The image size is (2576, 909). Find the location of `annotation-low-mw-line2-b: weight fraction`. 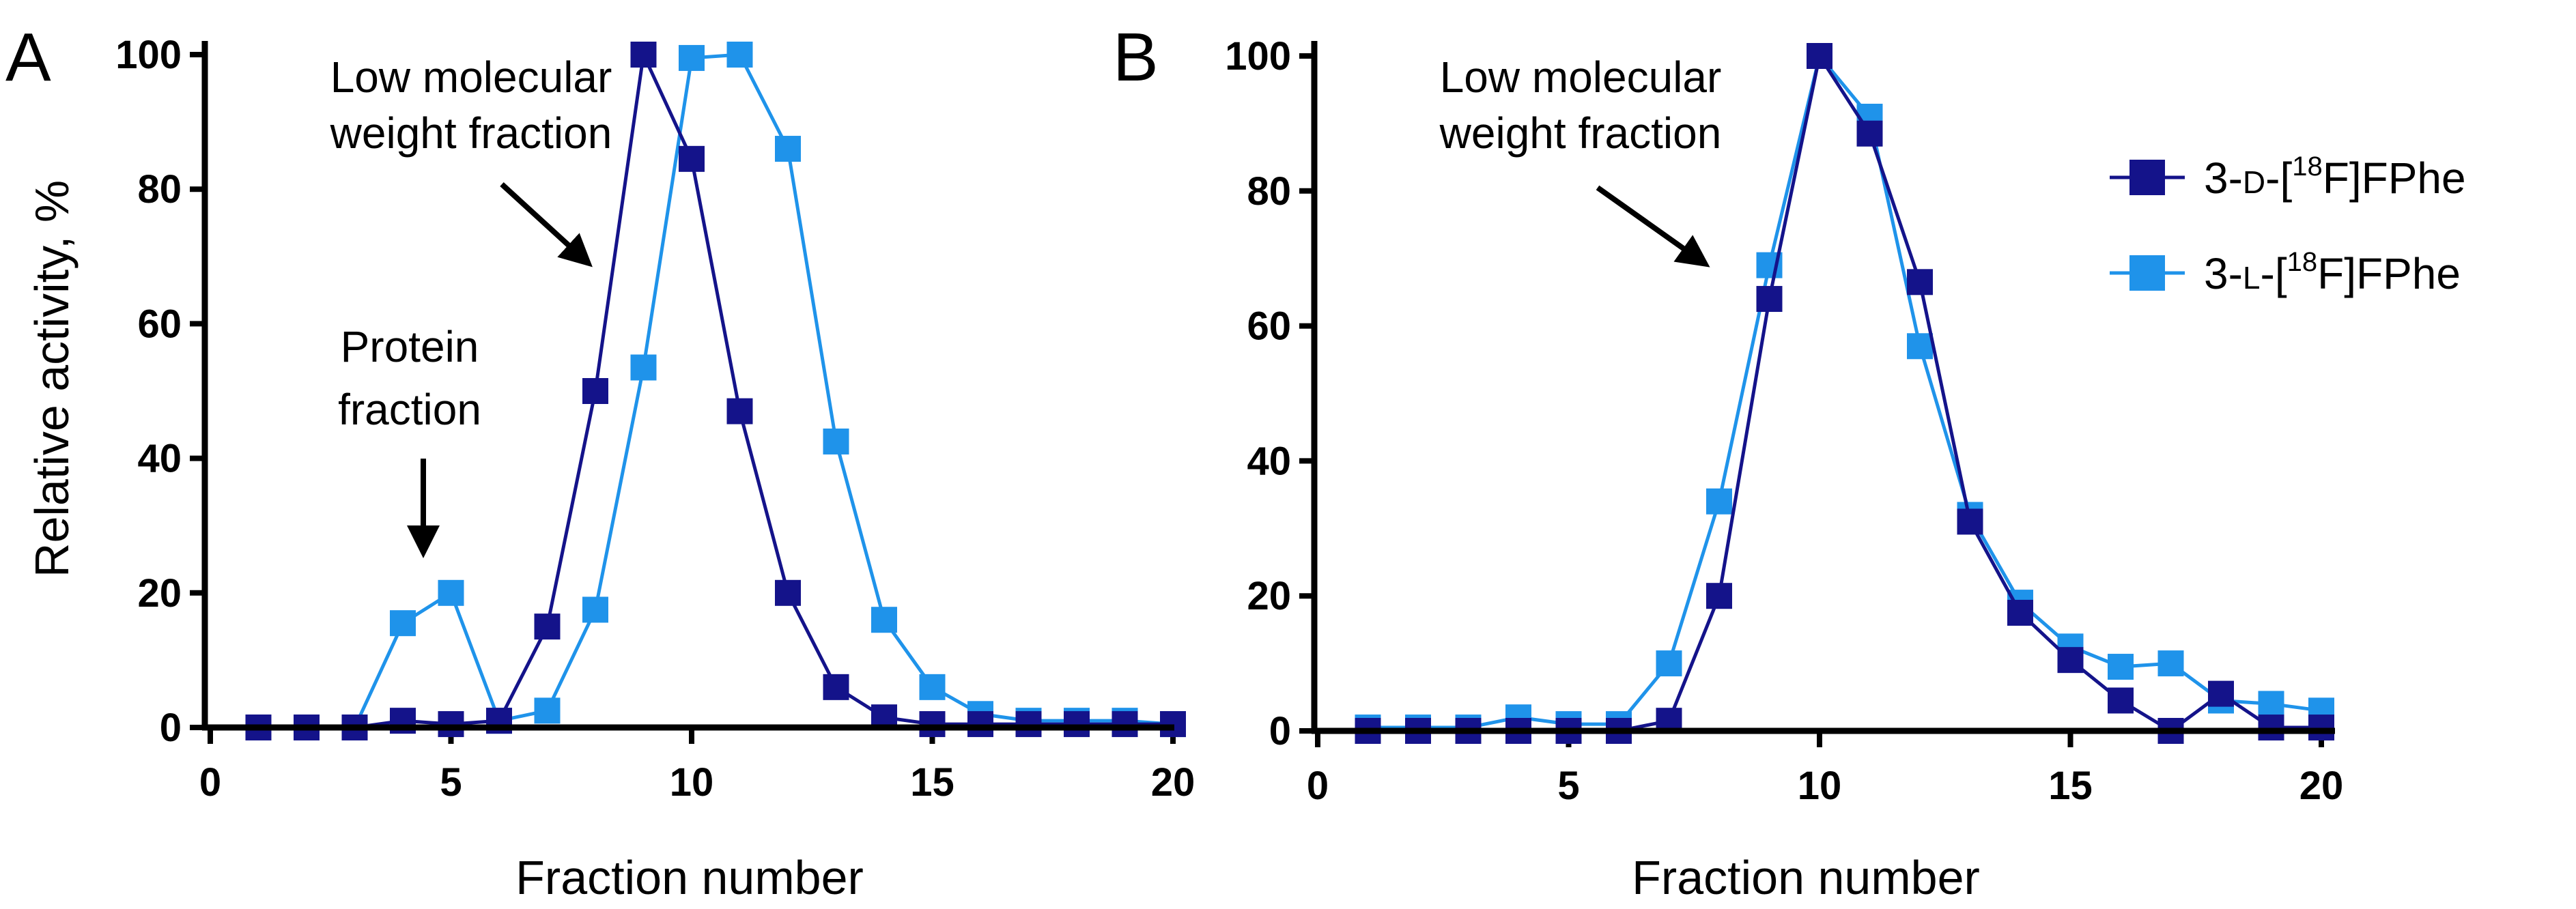

annotation-low-mw-line2-b: weight fraction is located at coordinates (1581, 133).